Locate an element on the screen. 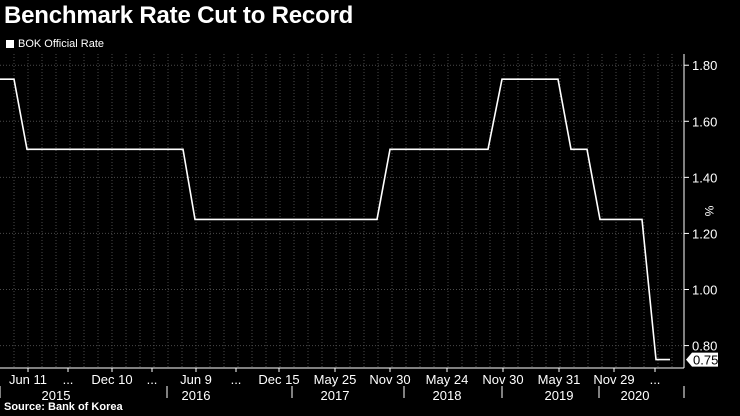 Image resolution: width=740 pixels, height=416 pixels. x-tick-label: May 24 is located at coordinates (447, 379).